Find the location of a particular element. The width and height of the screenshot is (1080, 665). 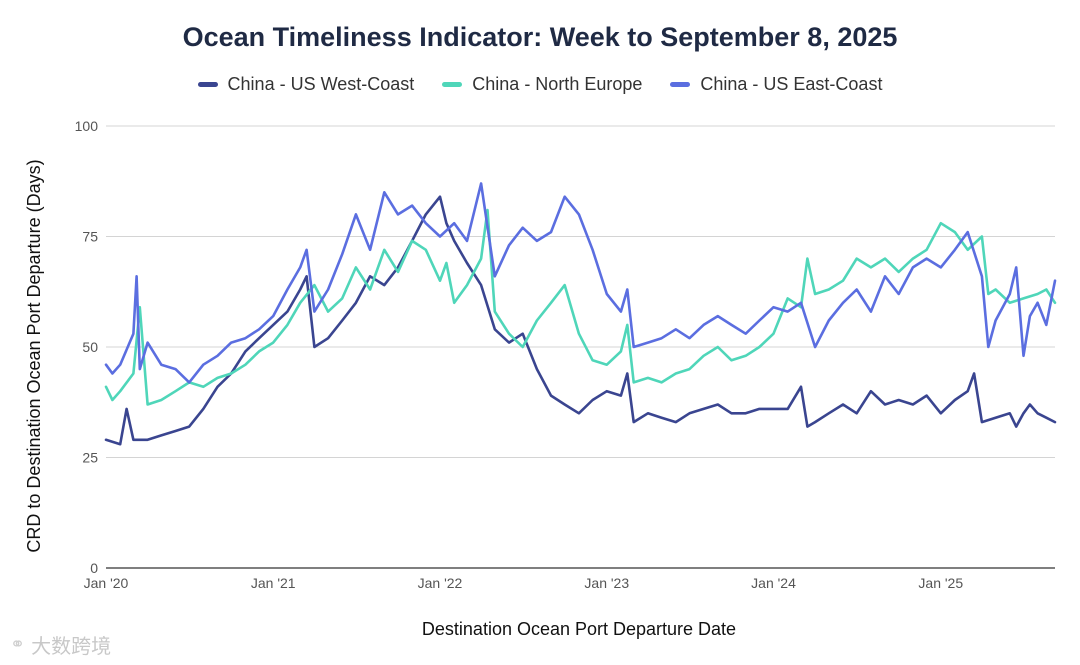

y-tick-label: 100 is located at coordinates (87, 126).